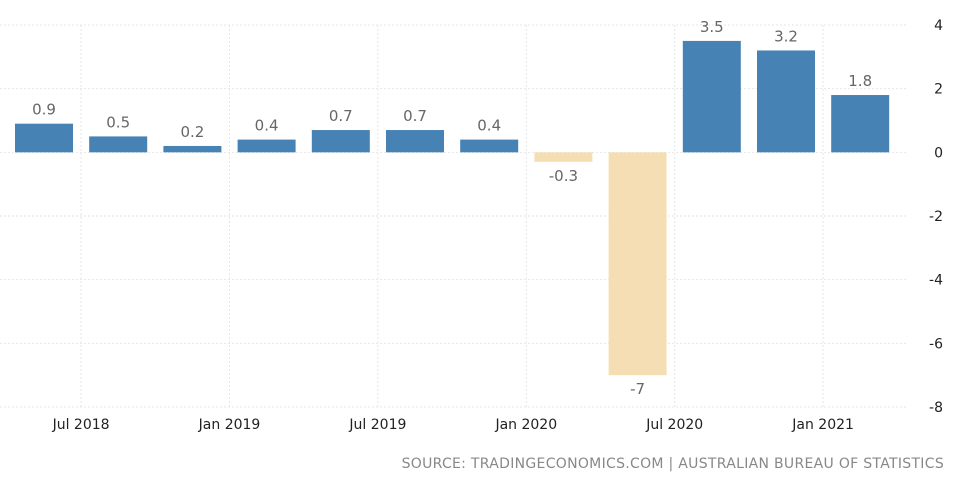 The height and width of the screenshot is (491, 960). Describe the element at coordinates (229, 425) in the screenshot. I see `x-tick-label: Jan 2019` at that location.